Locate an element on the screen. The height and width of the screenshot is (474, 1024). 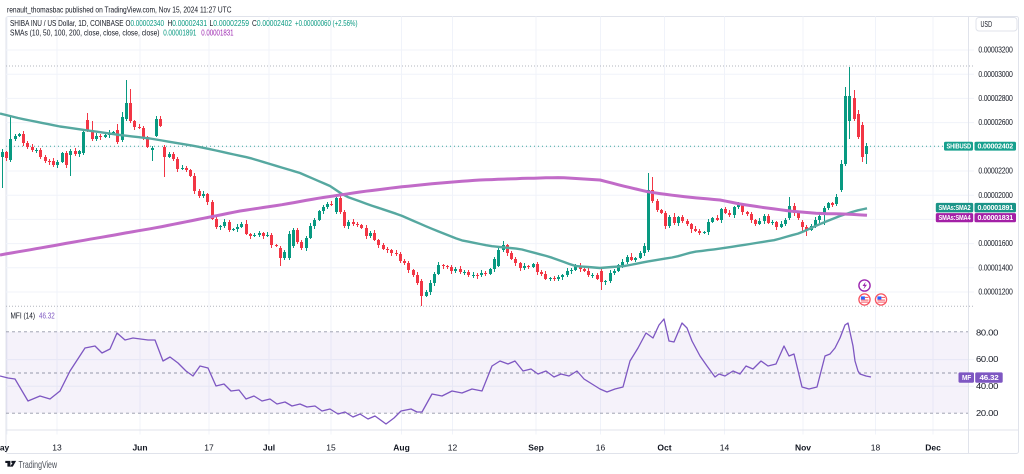
svg-text: 0.00002600 is located at coordinates (995, 122).